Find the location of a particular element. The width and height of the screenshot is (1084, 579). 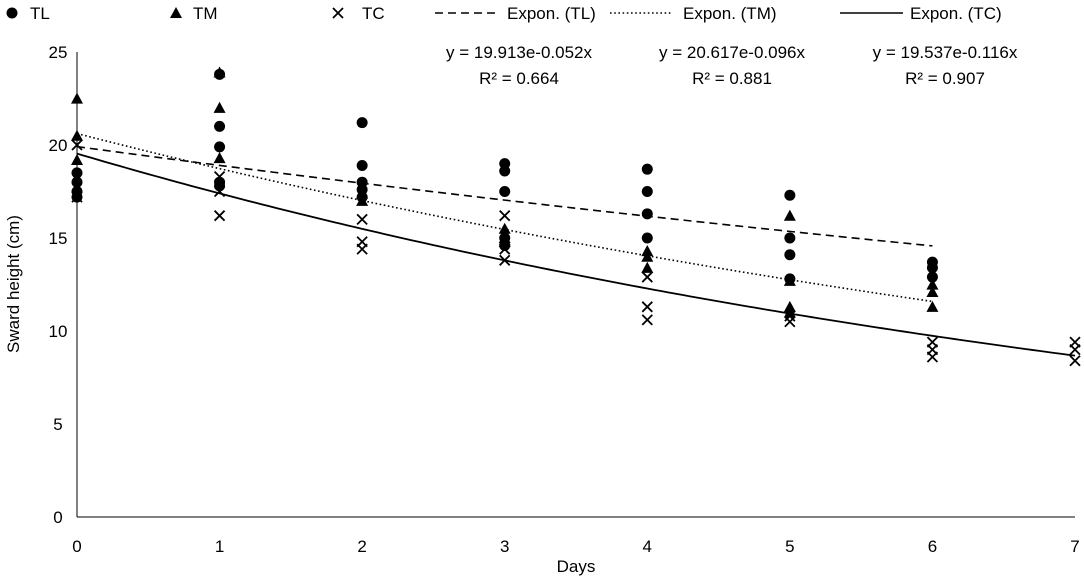

y-tick-label-15: 15 is located at coordinates (58, 238).